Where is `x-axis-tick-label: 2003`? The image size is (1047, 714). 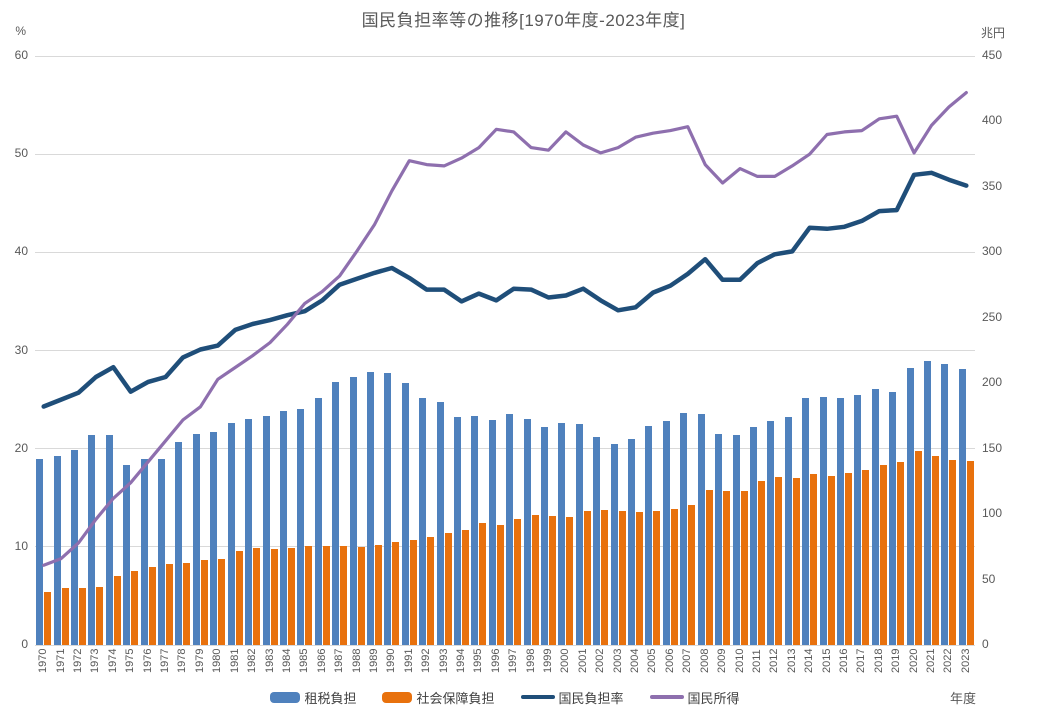
x-axis-tick-label: 2003 is located at coordinates (617, 661).